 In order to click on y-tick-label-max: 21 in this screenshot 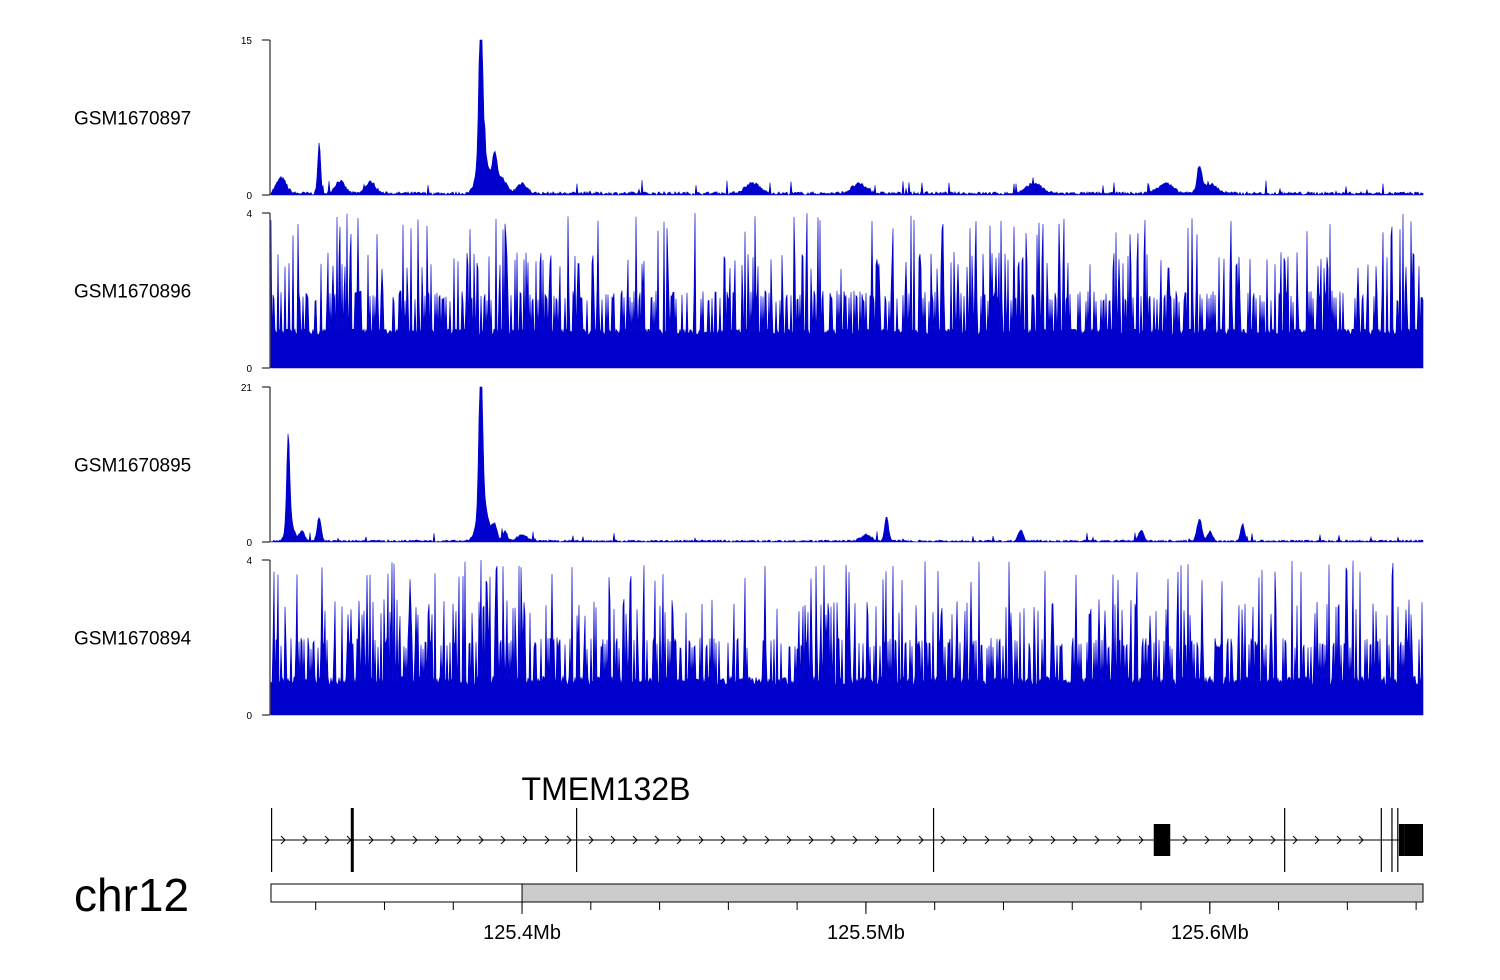, I will do `click(247, 388)`.